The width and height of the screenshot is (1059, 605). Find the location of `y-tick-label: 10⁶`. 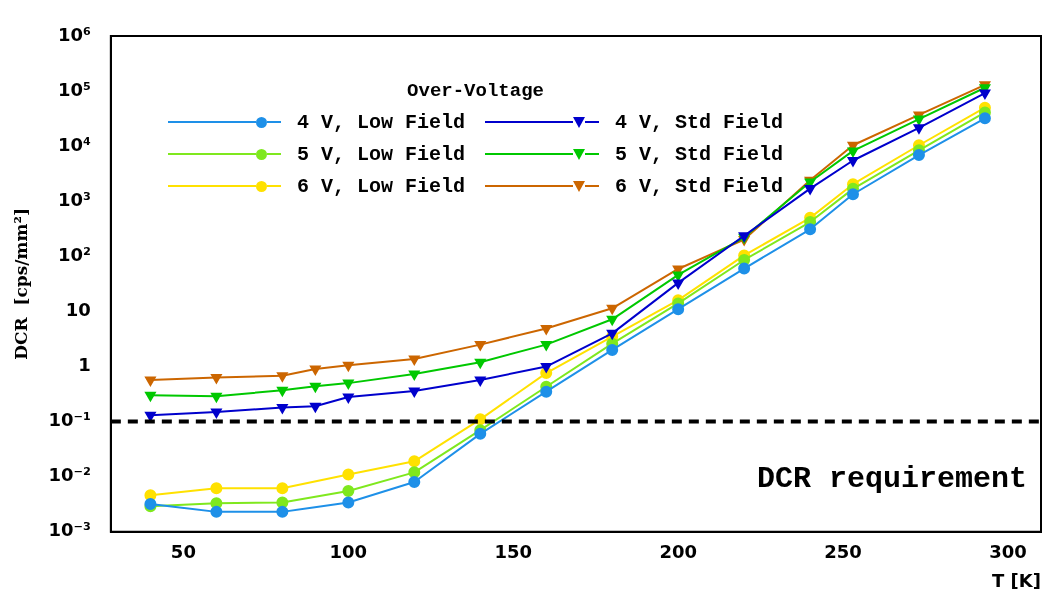

y-tick-label: 10⁶ is located at coordinates (74, 34).